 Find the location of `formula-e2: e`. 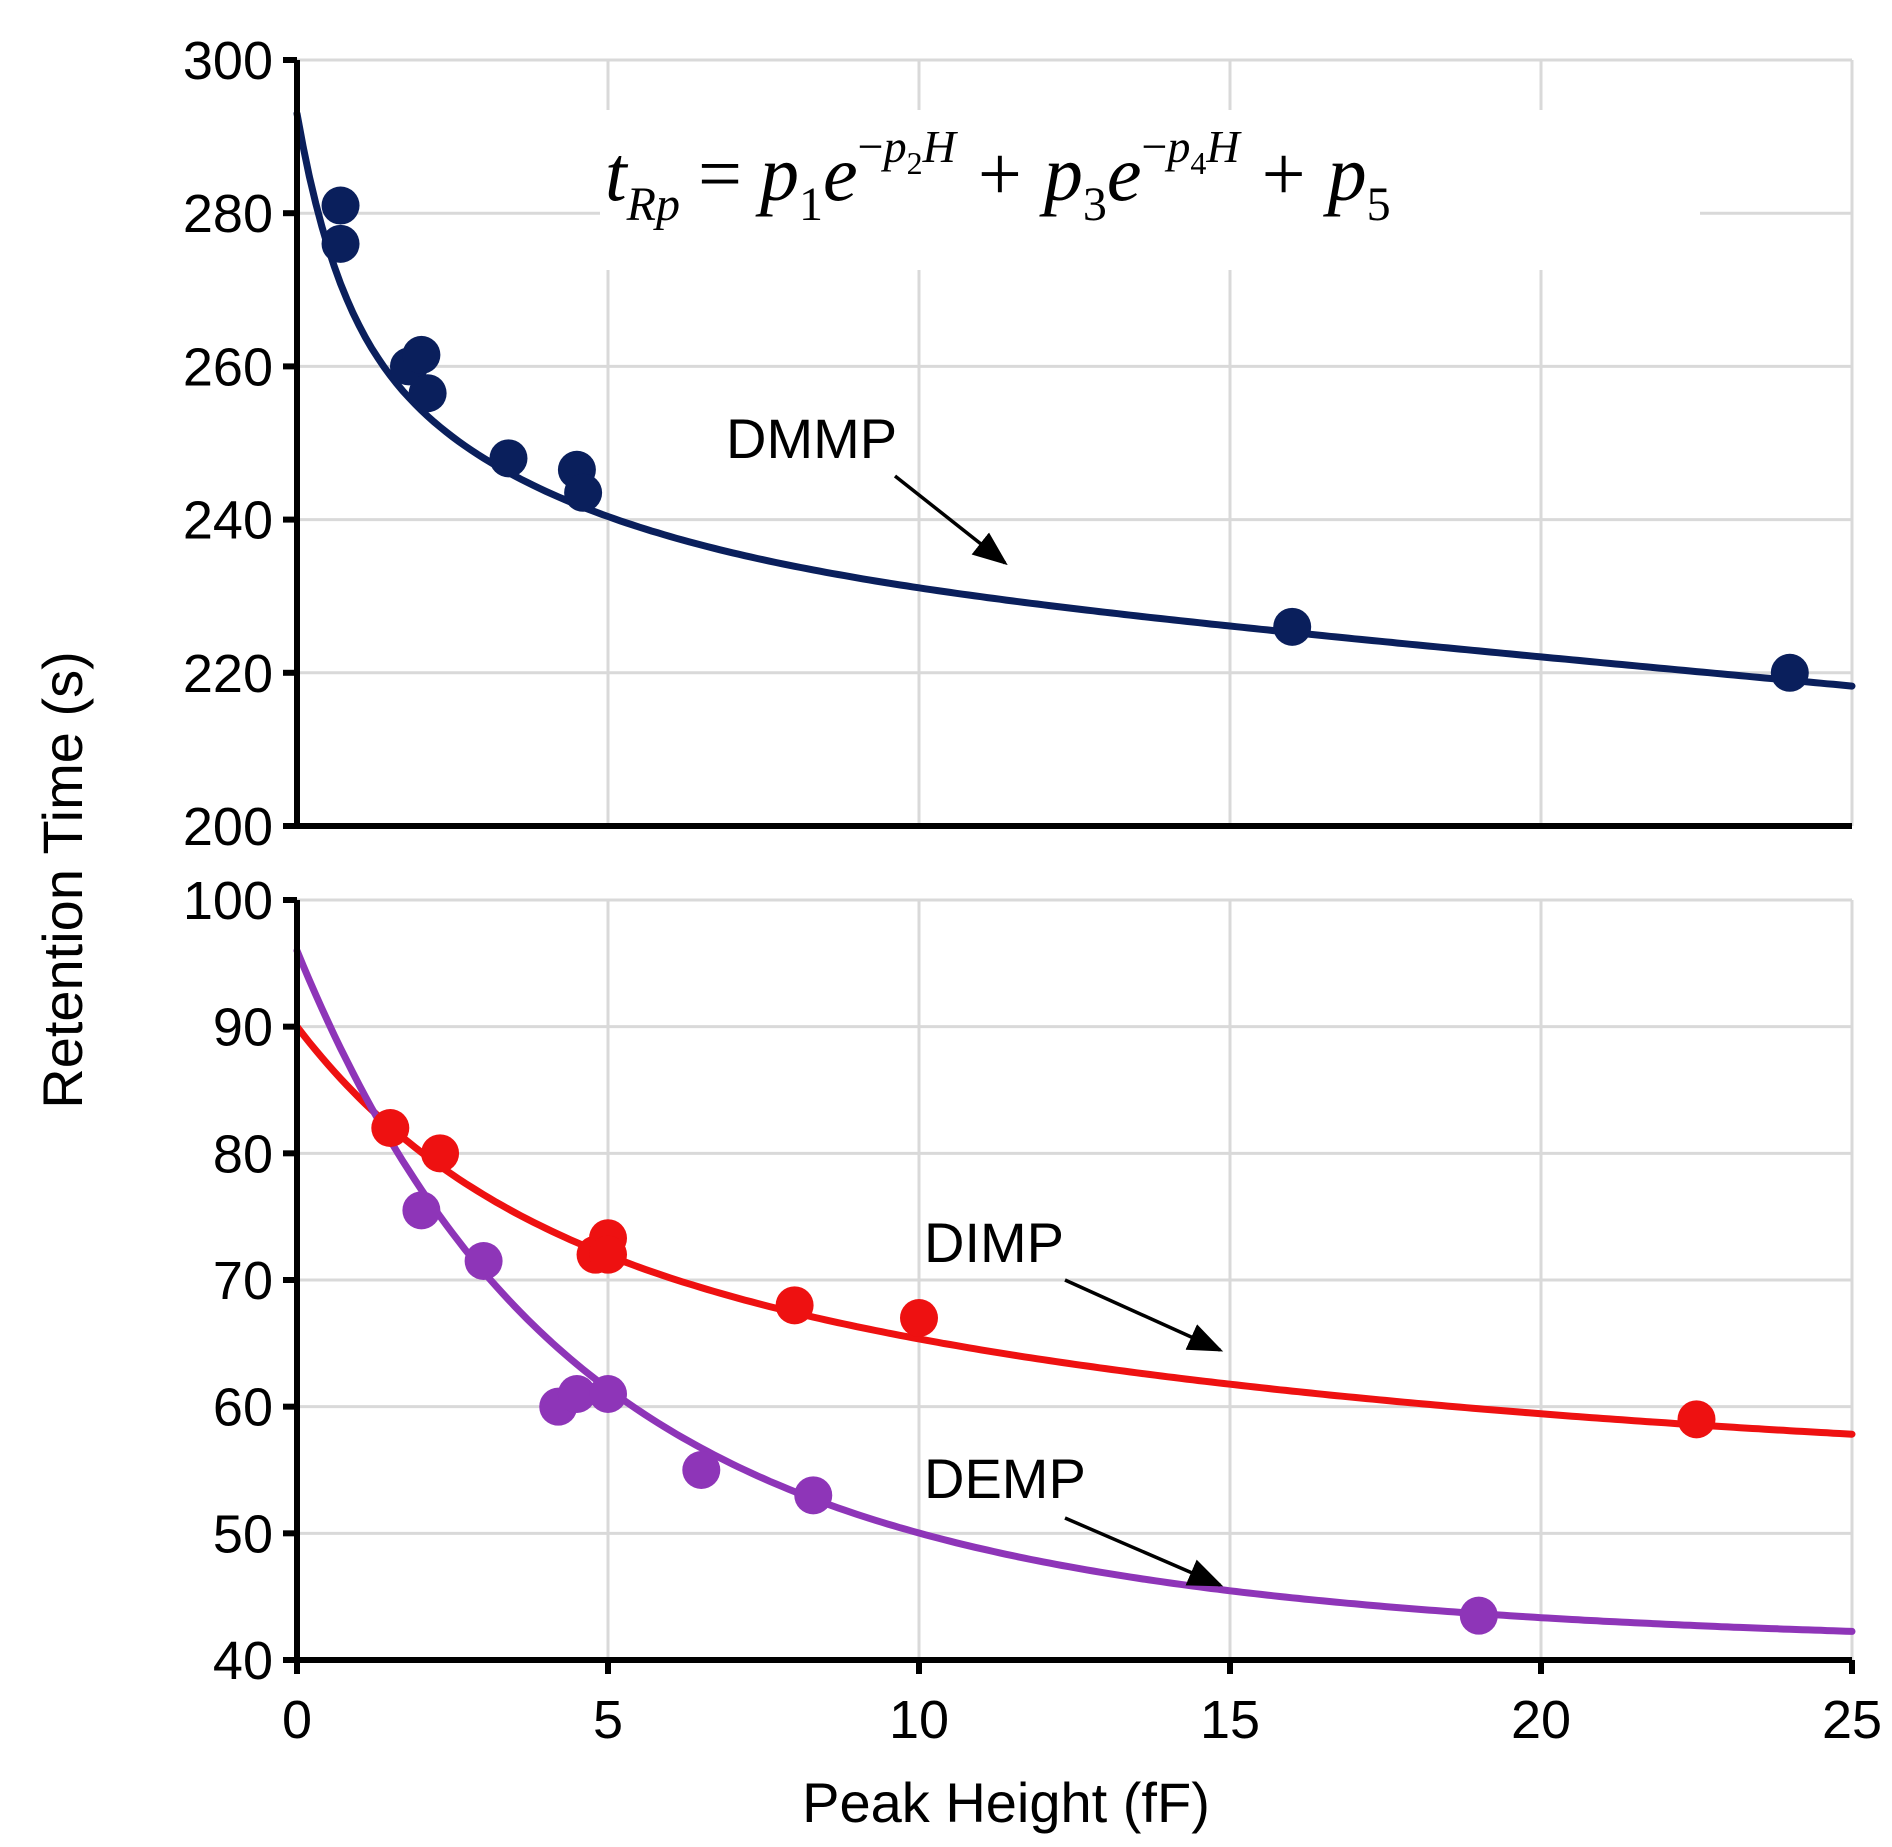

formula-e2: e is located at coordinates (1124, 173).